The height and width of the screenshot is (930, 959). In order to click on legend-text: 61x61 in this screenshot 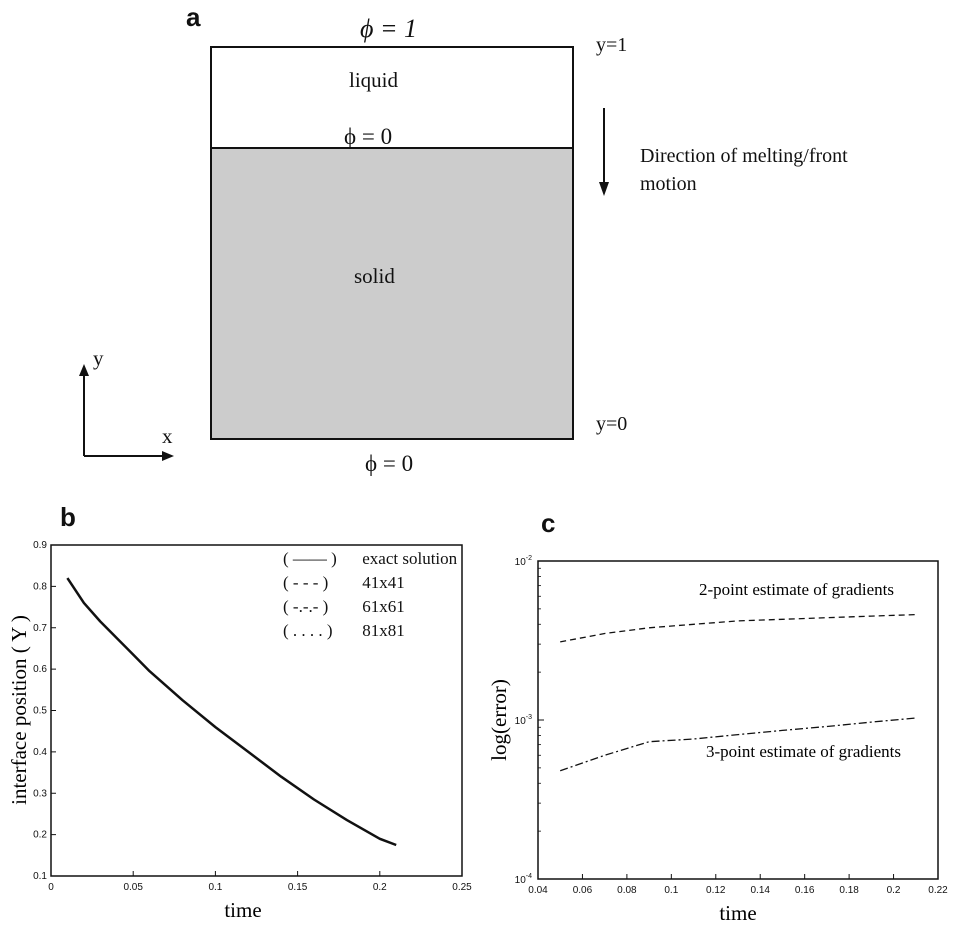, I will do `click(383, 606)`.